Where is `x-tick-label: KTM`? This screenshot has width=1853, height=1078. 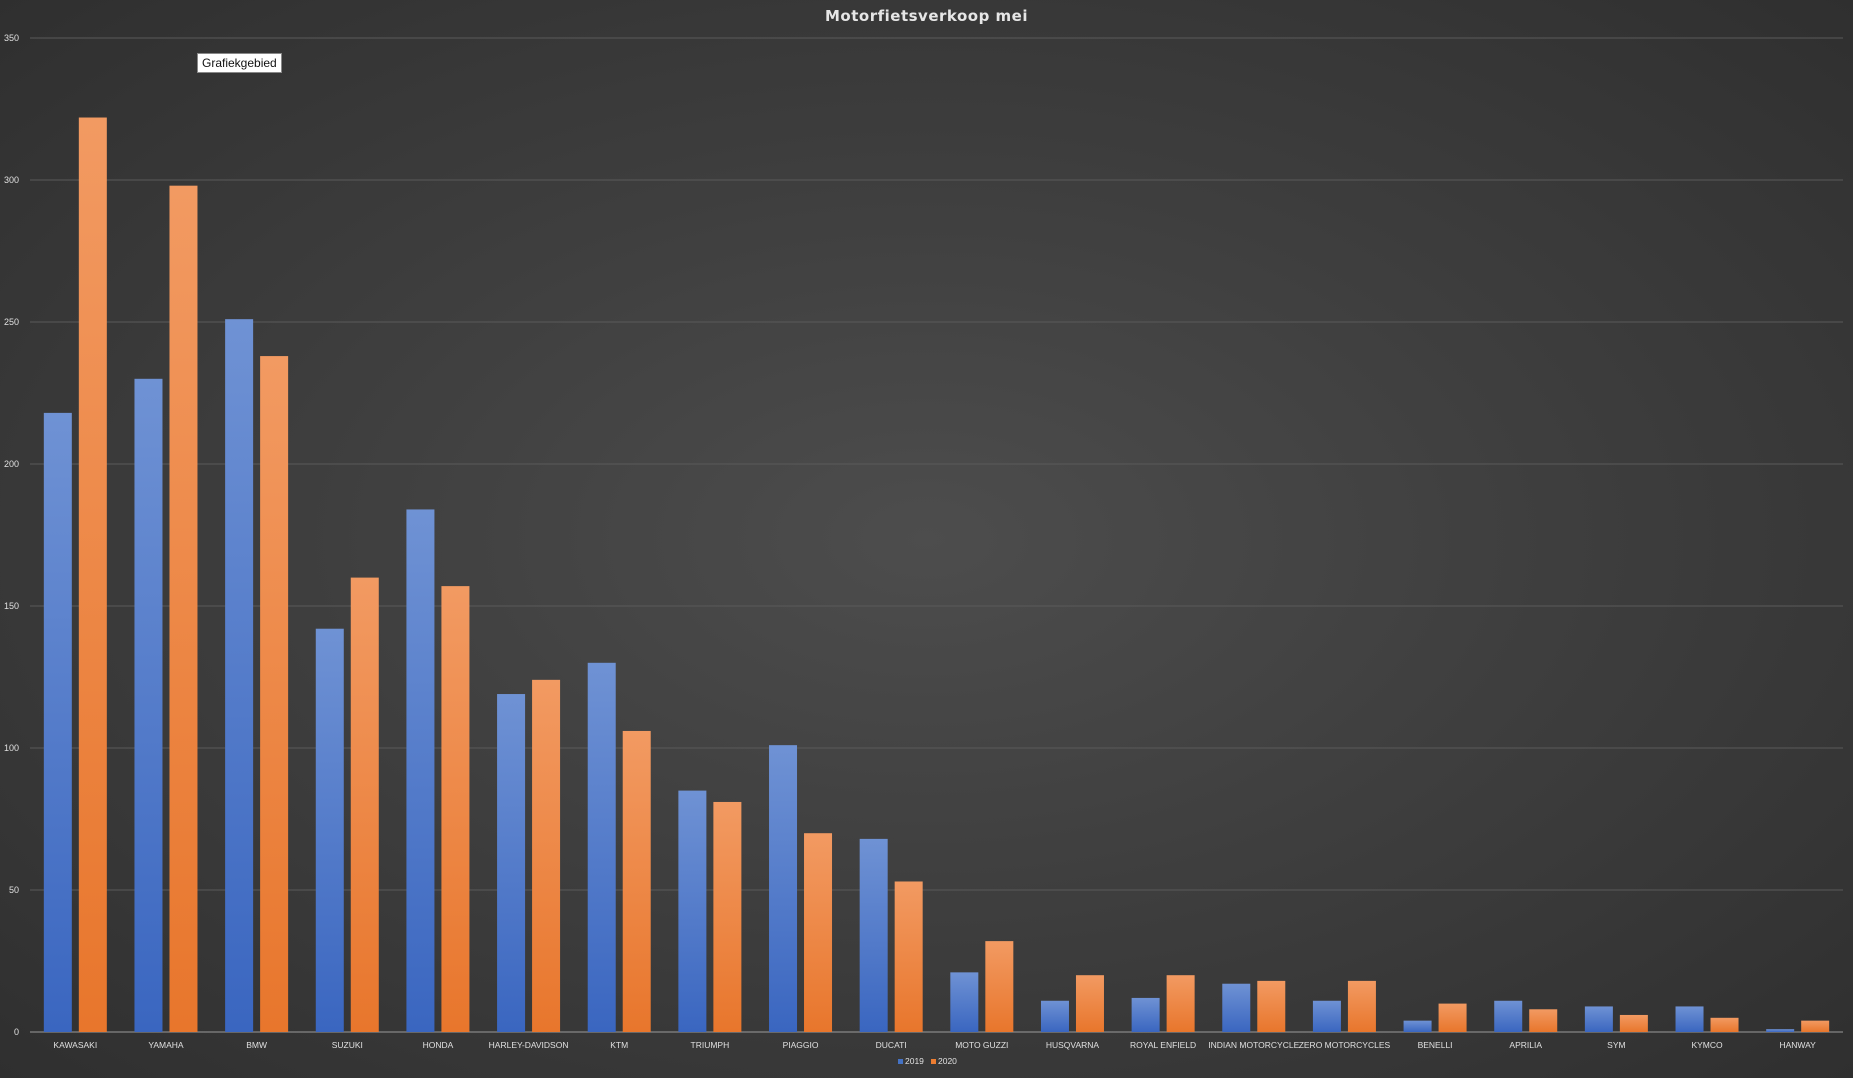
x-tick-label: KTM is located at coordinates (619, 1045).